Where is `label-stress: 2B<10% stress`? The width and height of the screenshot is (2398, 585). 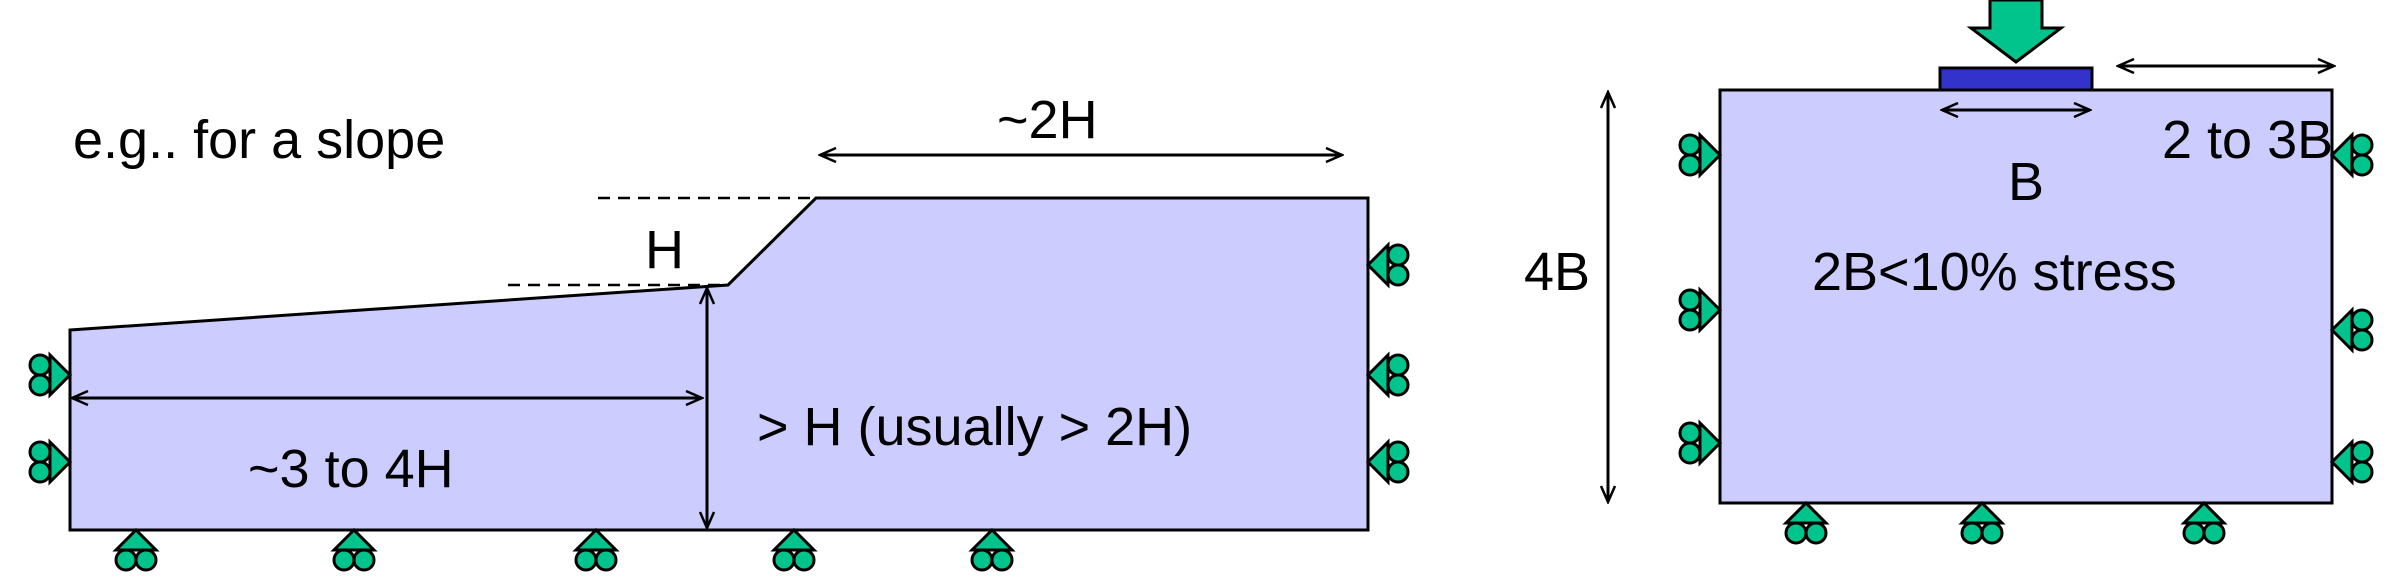
label-stress: 2B<10% stress is located at coordinates (1994, 272).